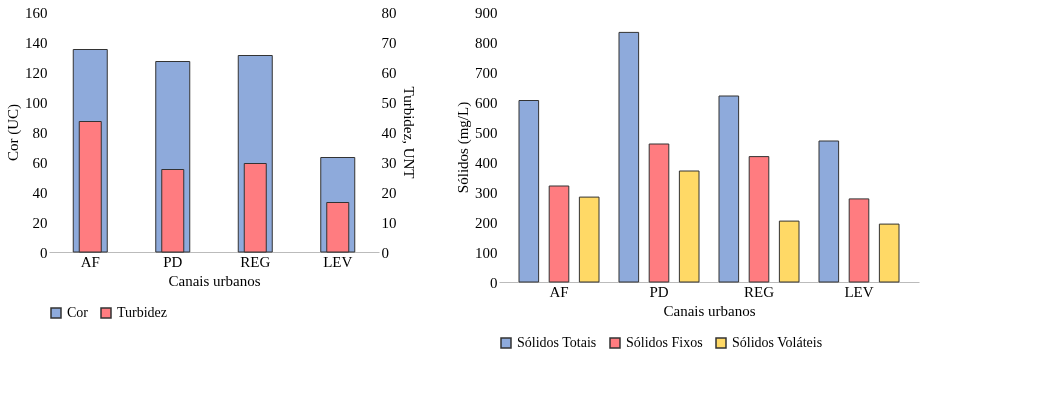  What do you see at coordinates (389, 132) in the screenshot?
I see `y2-tick-label: 40` at bounding box center [389, 132].